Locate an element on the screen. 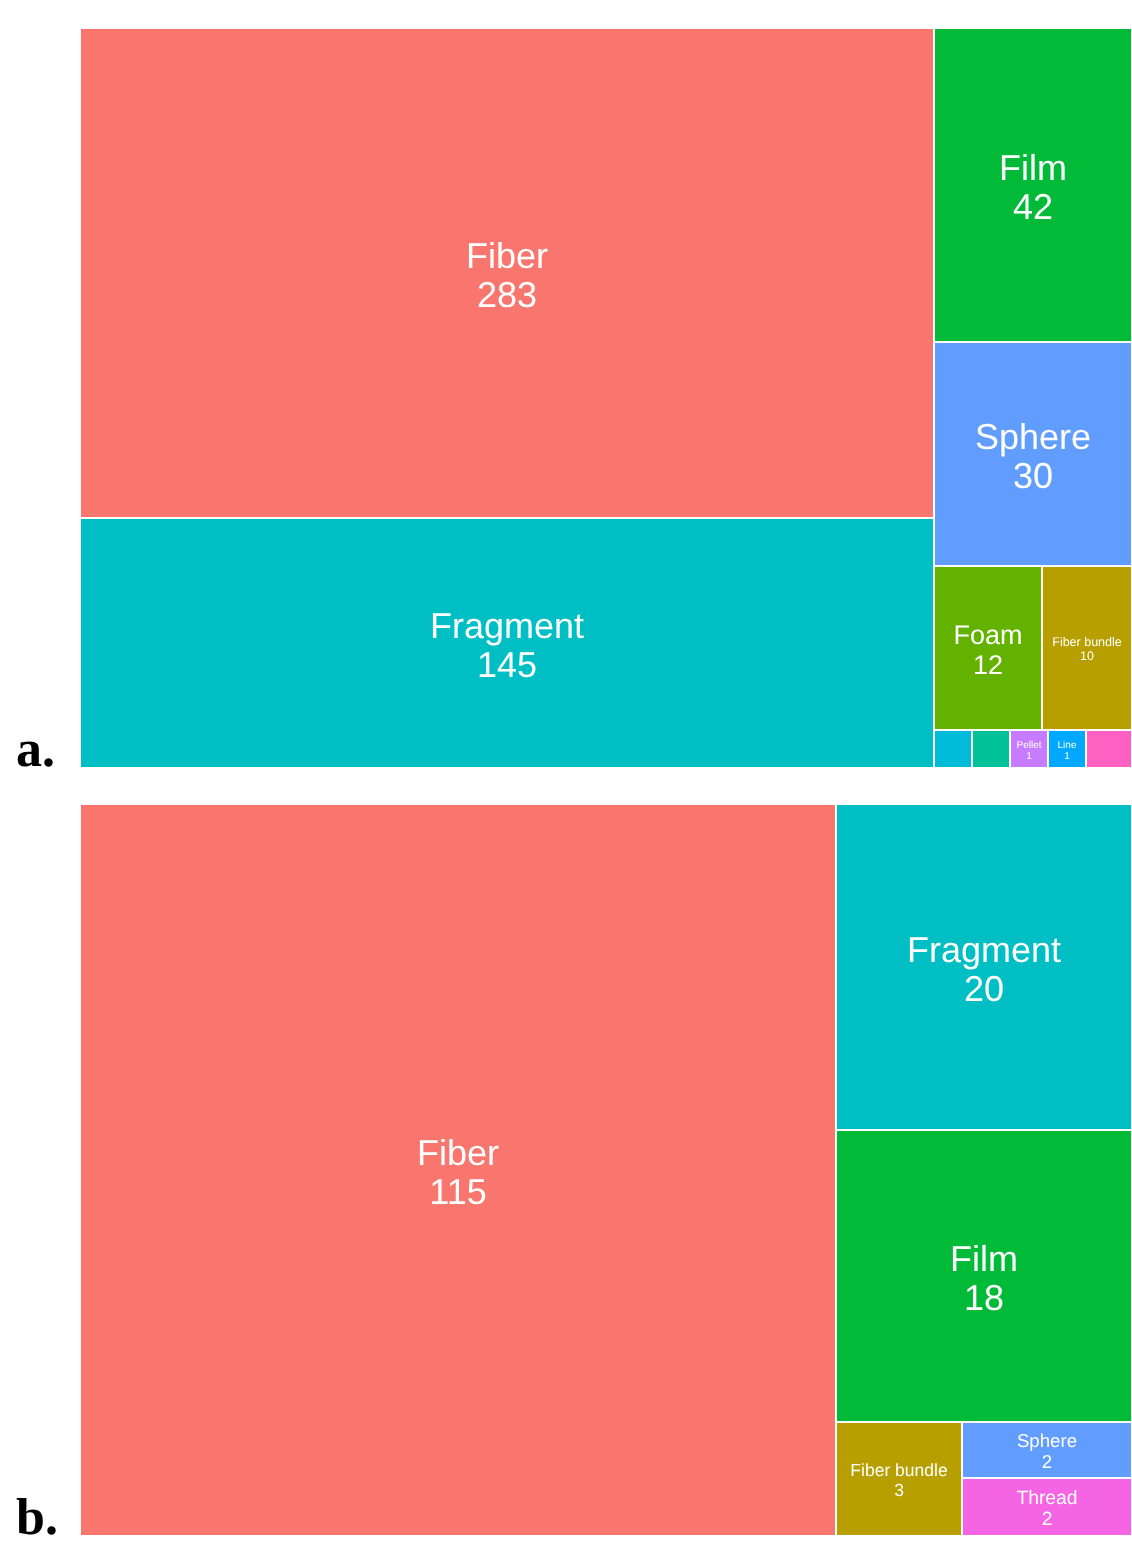 This screenshot has height=1568, width=1132. data-label: 115 is located at coordinates (458, 1192).